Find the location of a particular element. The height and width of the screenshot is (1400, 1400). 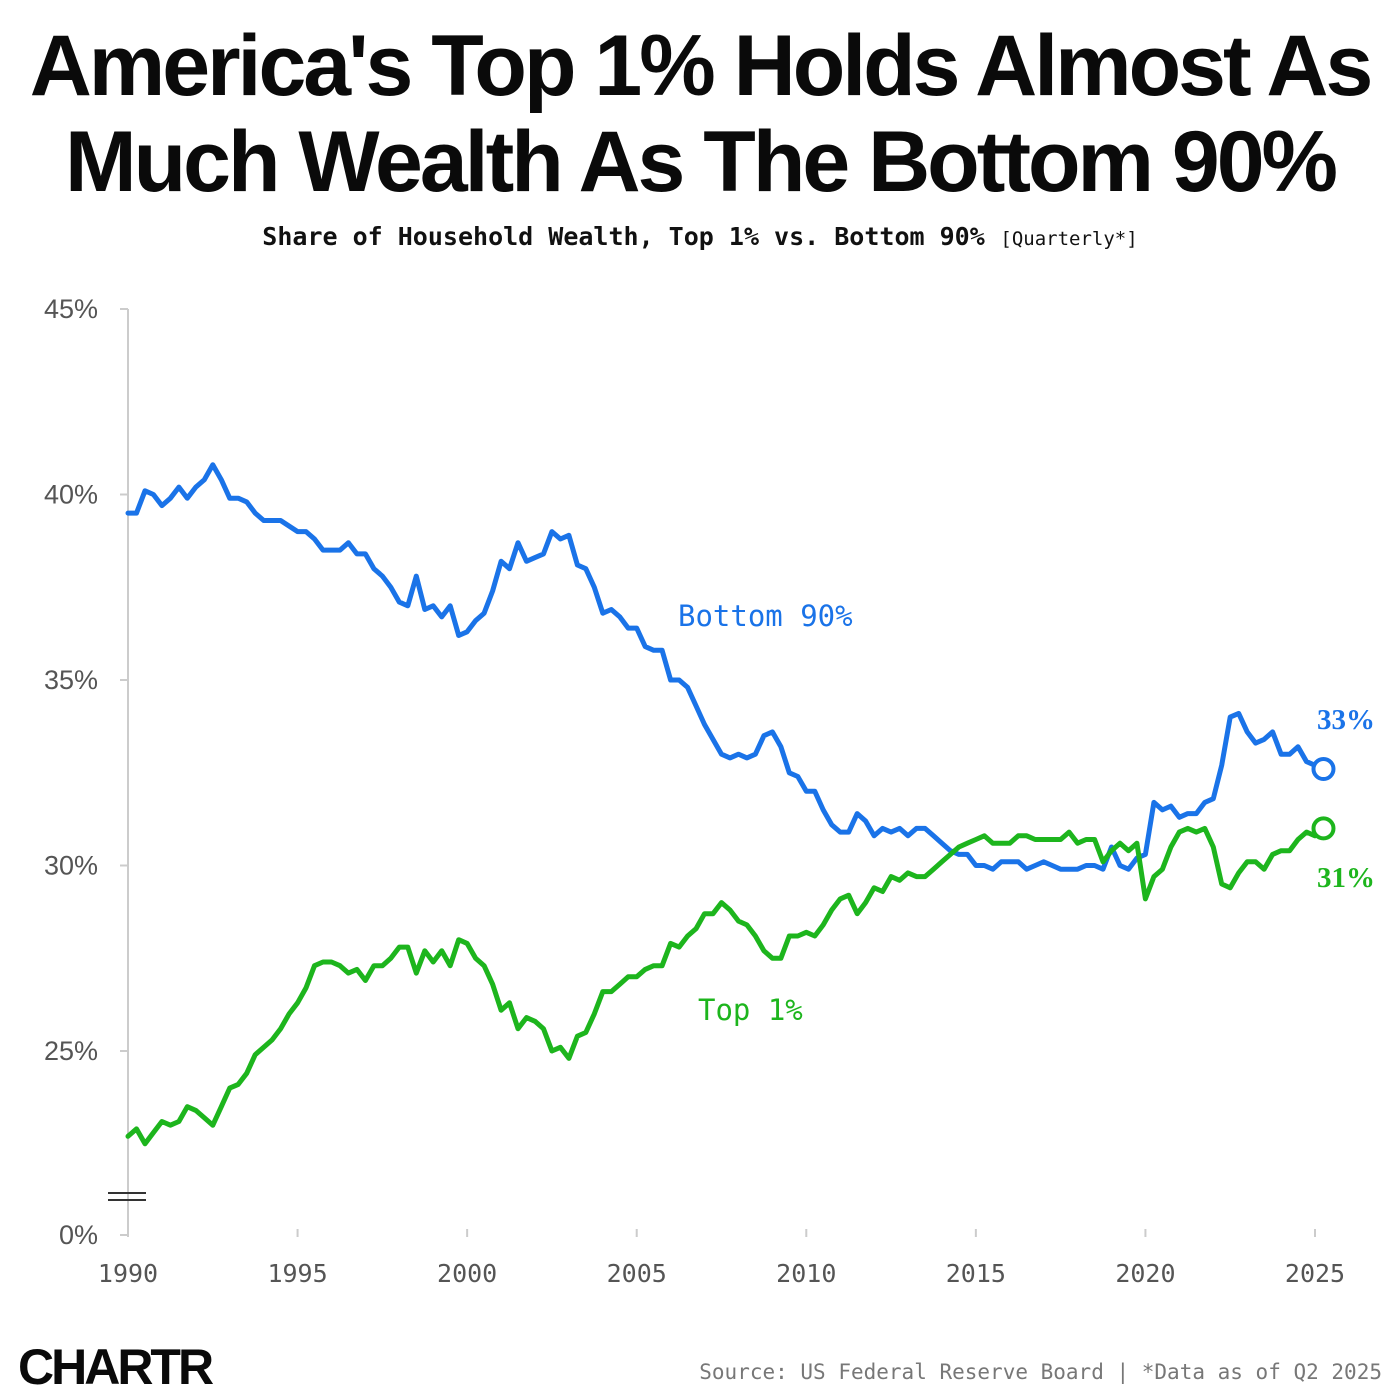

x-tick-label: 2025 is located at coordinates (1315, 1273).